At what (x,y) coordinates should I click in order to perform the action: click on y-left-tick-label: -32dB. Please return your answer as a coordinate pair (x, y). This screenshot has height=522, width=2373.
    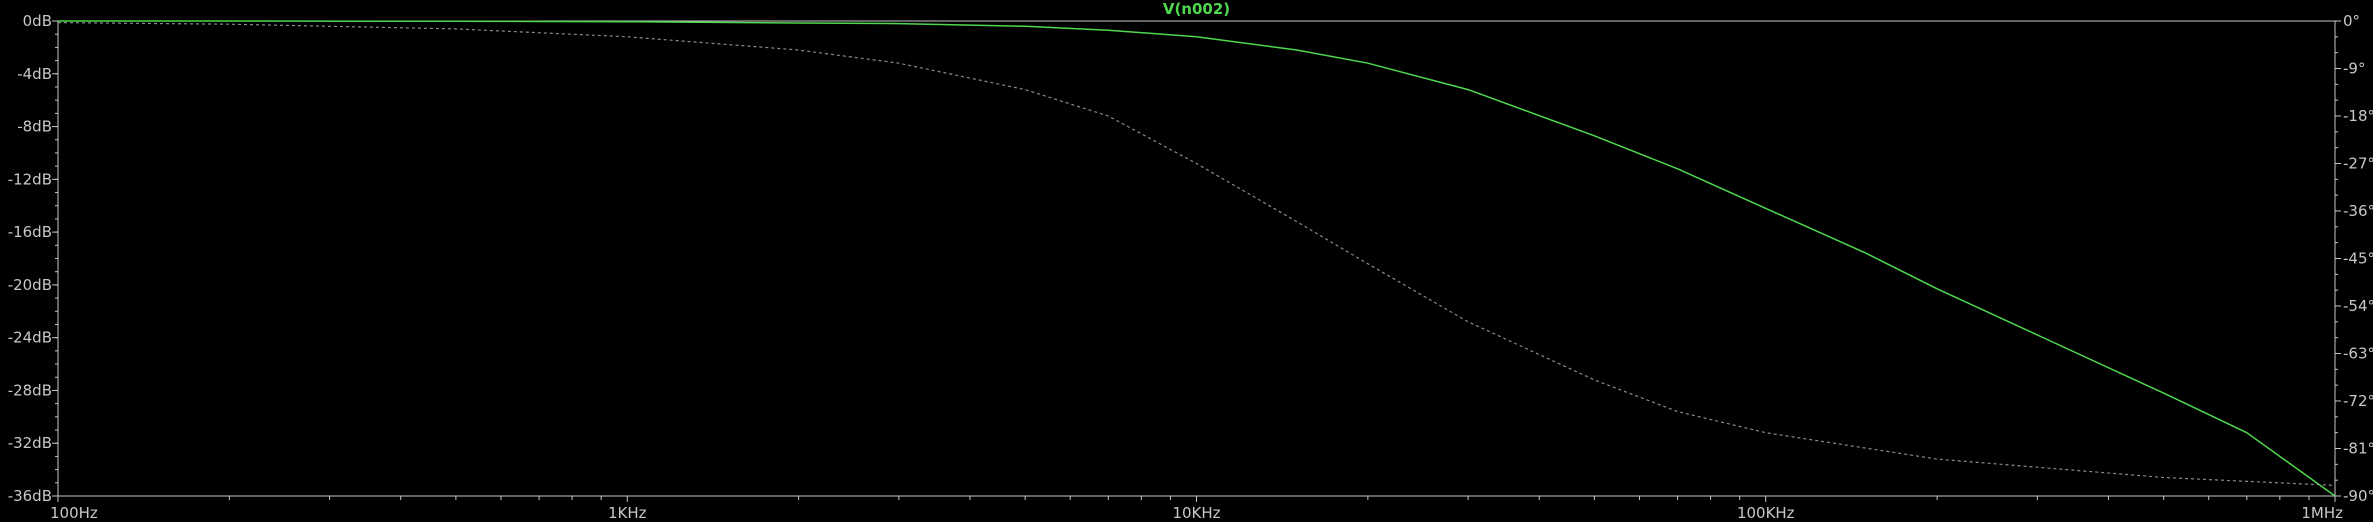
    Looking at the image, I should click on (30, 443).